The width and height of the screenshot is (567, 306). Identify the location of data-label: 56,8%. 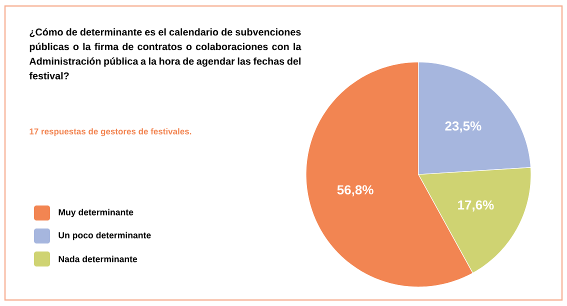
(355, 190).